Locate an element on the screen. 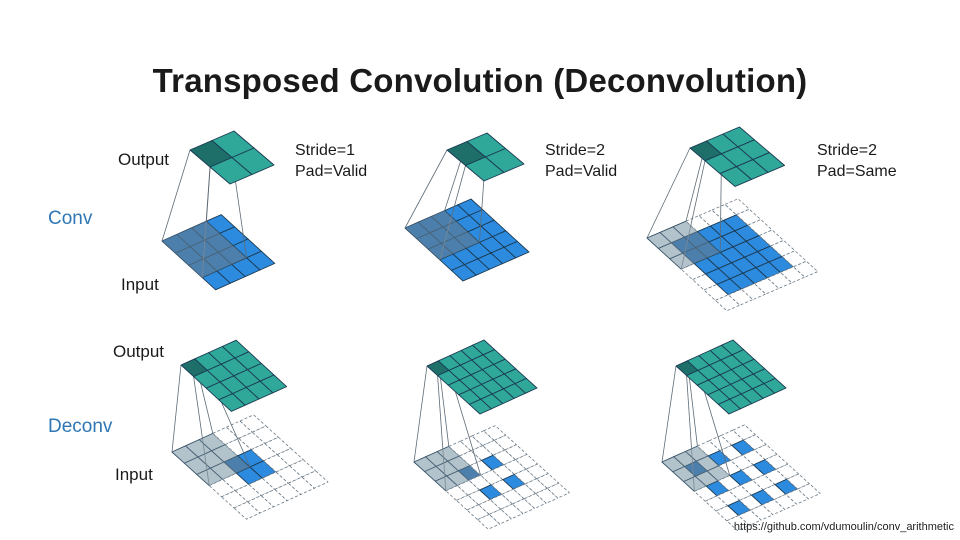 Image resolution: width=960 pixels, height=540 pixels. column-2-pad: Pad=Valid is located at coordinates (581, 171).